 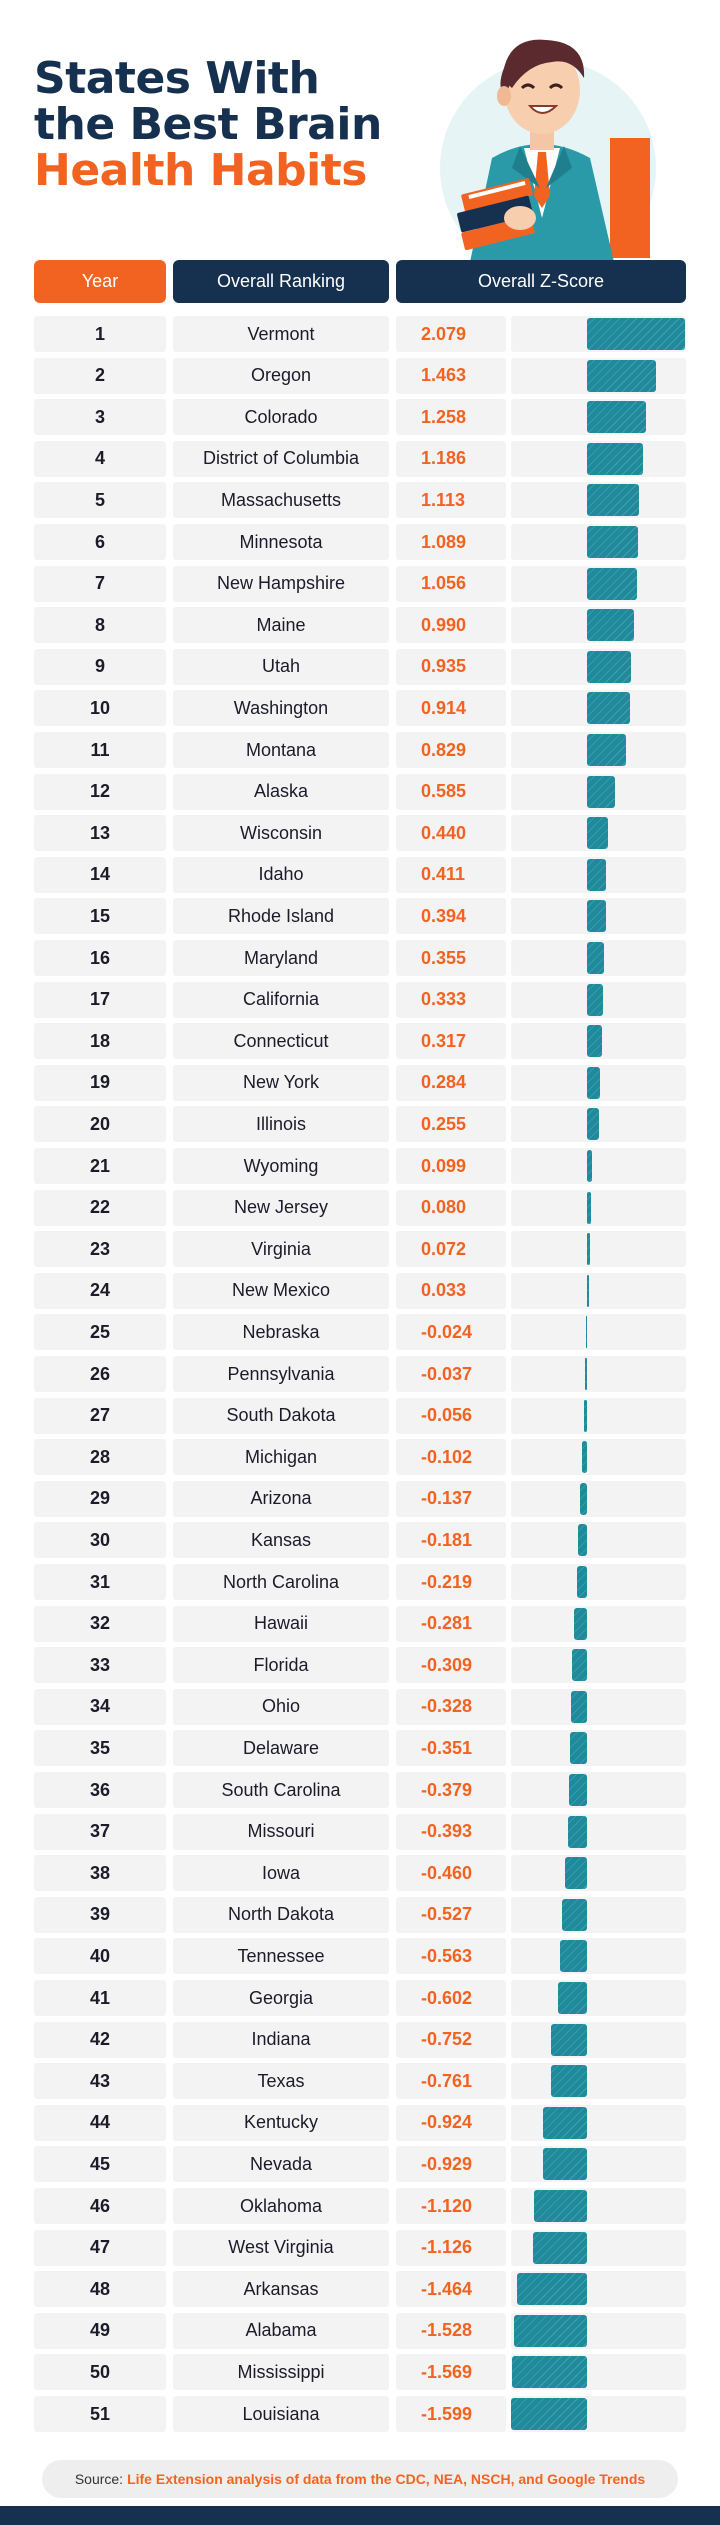 What do you see at coordinates (451, 916) in the screenshot?
I see `z-score-label: 0.394` at bounding box center [451, 916].